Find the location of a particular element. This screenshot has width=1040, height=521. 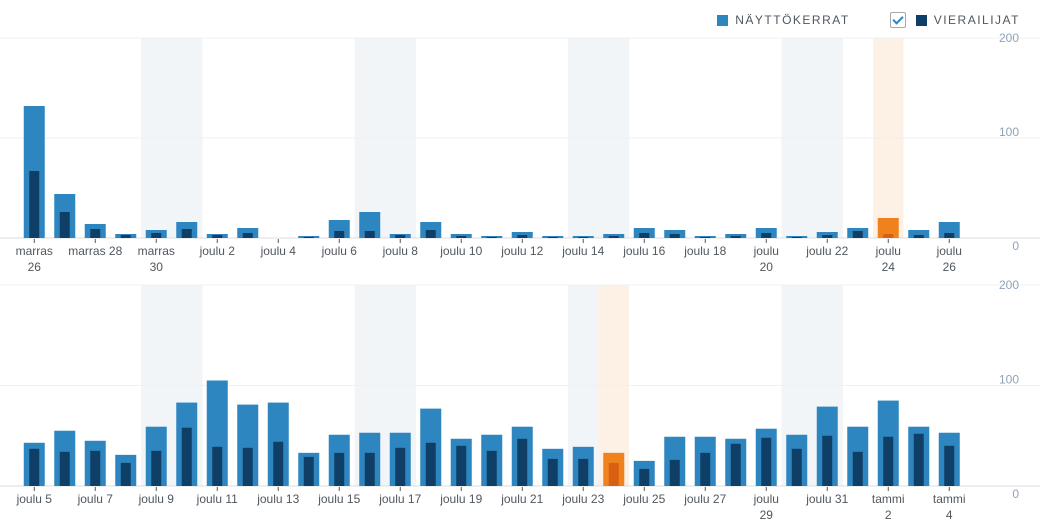

chart-legend: NÄYTTÖKERRAT VIERAILIJAT is located at coordinates (868, 20).